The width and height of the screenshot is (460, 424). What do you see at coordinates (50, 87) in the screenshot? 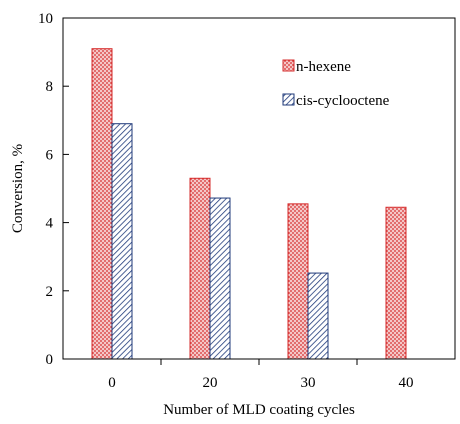
I see `y-tick-label: 8` at bounding box center [50, 87].